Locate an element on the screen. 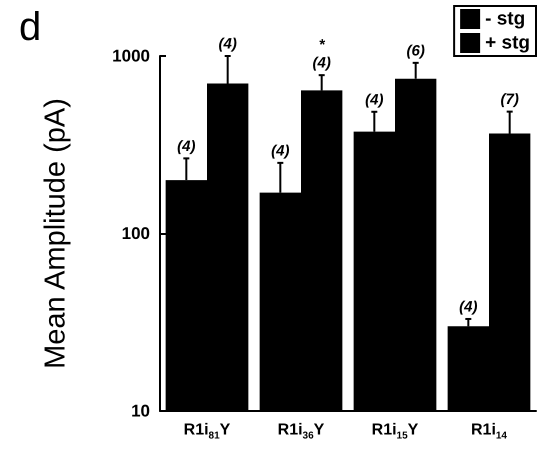 This screenshot has width=544, height=459. y-tick-label: 10 is located at coordinates (140, 411).